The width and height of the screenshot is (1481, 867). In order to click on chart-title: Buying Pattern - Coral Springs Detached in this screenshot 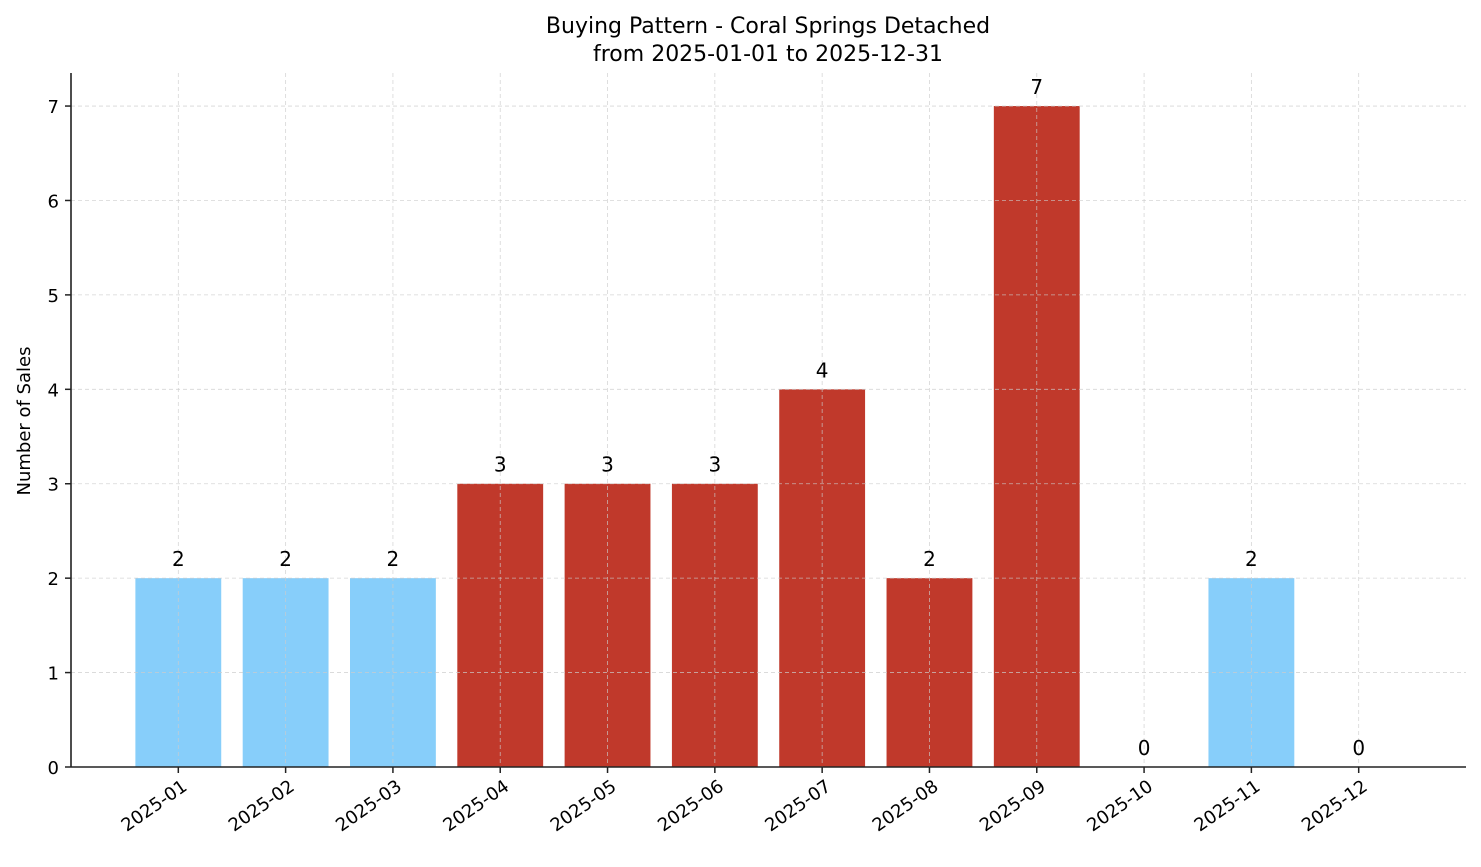, I will do `click(768, 26)`.